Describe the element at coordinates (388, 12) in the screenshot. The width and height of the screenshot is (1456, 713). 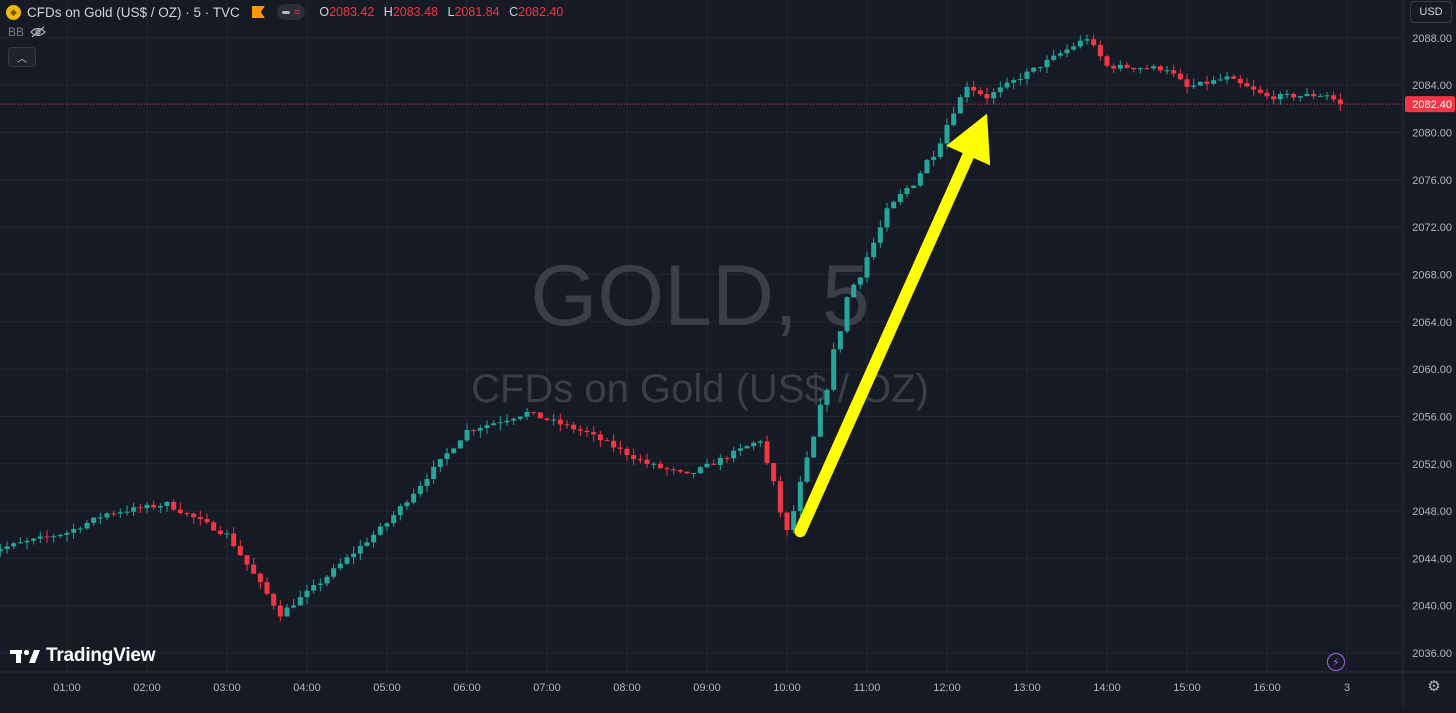
I see `high-label: H` at that location.